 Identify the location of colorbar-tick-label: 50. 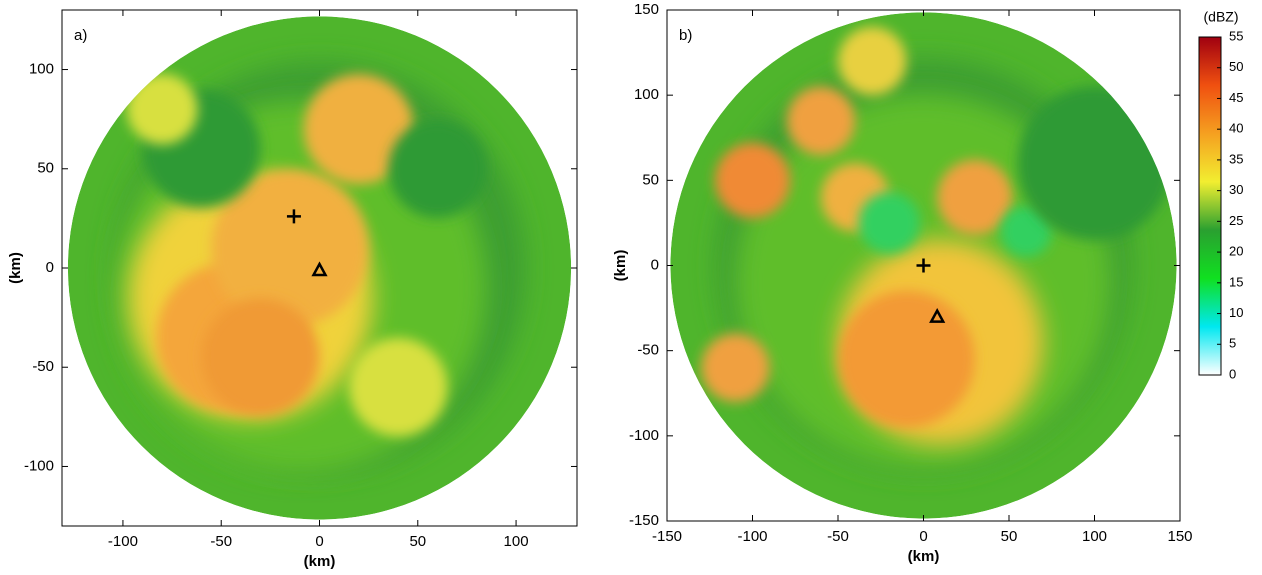
(1236, 66).